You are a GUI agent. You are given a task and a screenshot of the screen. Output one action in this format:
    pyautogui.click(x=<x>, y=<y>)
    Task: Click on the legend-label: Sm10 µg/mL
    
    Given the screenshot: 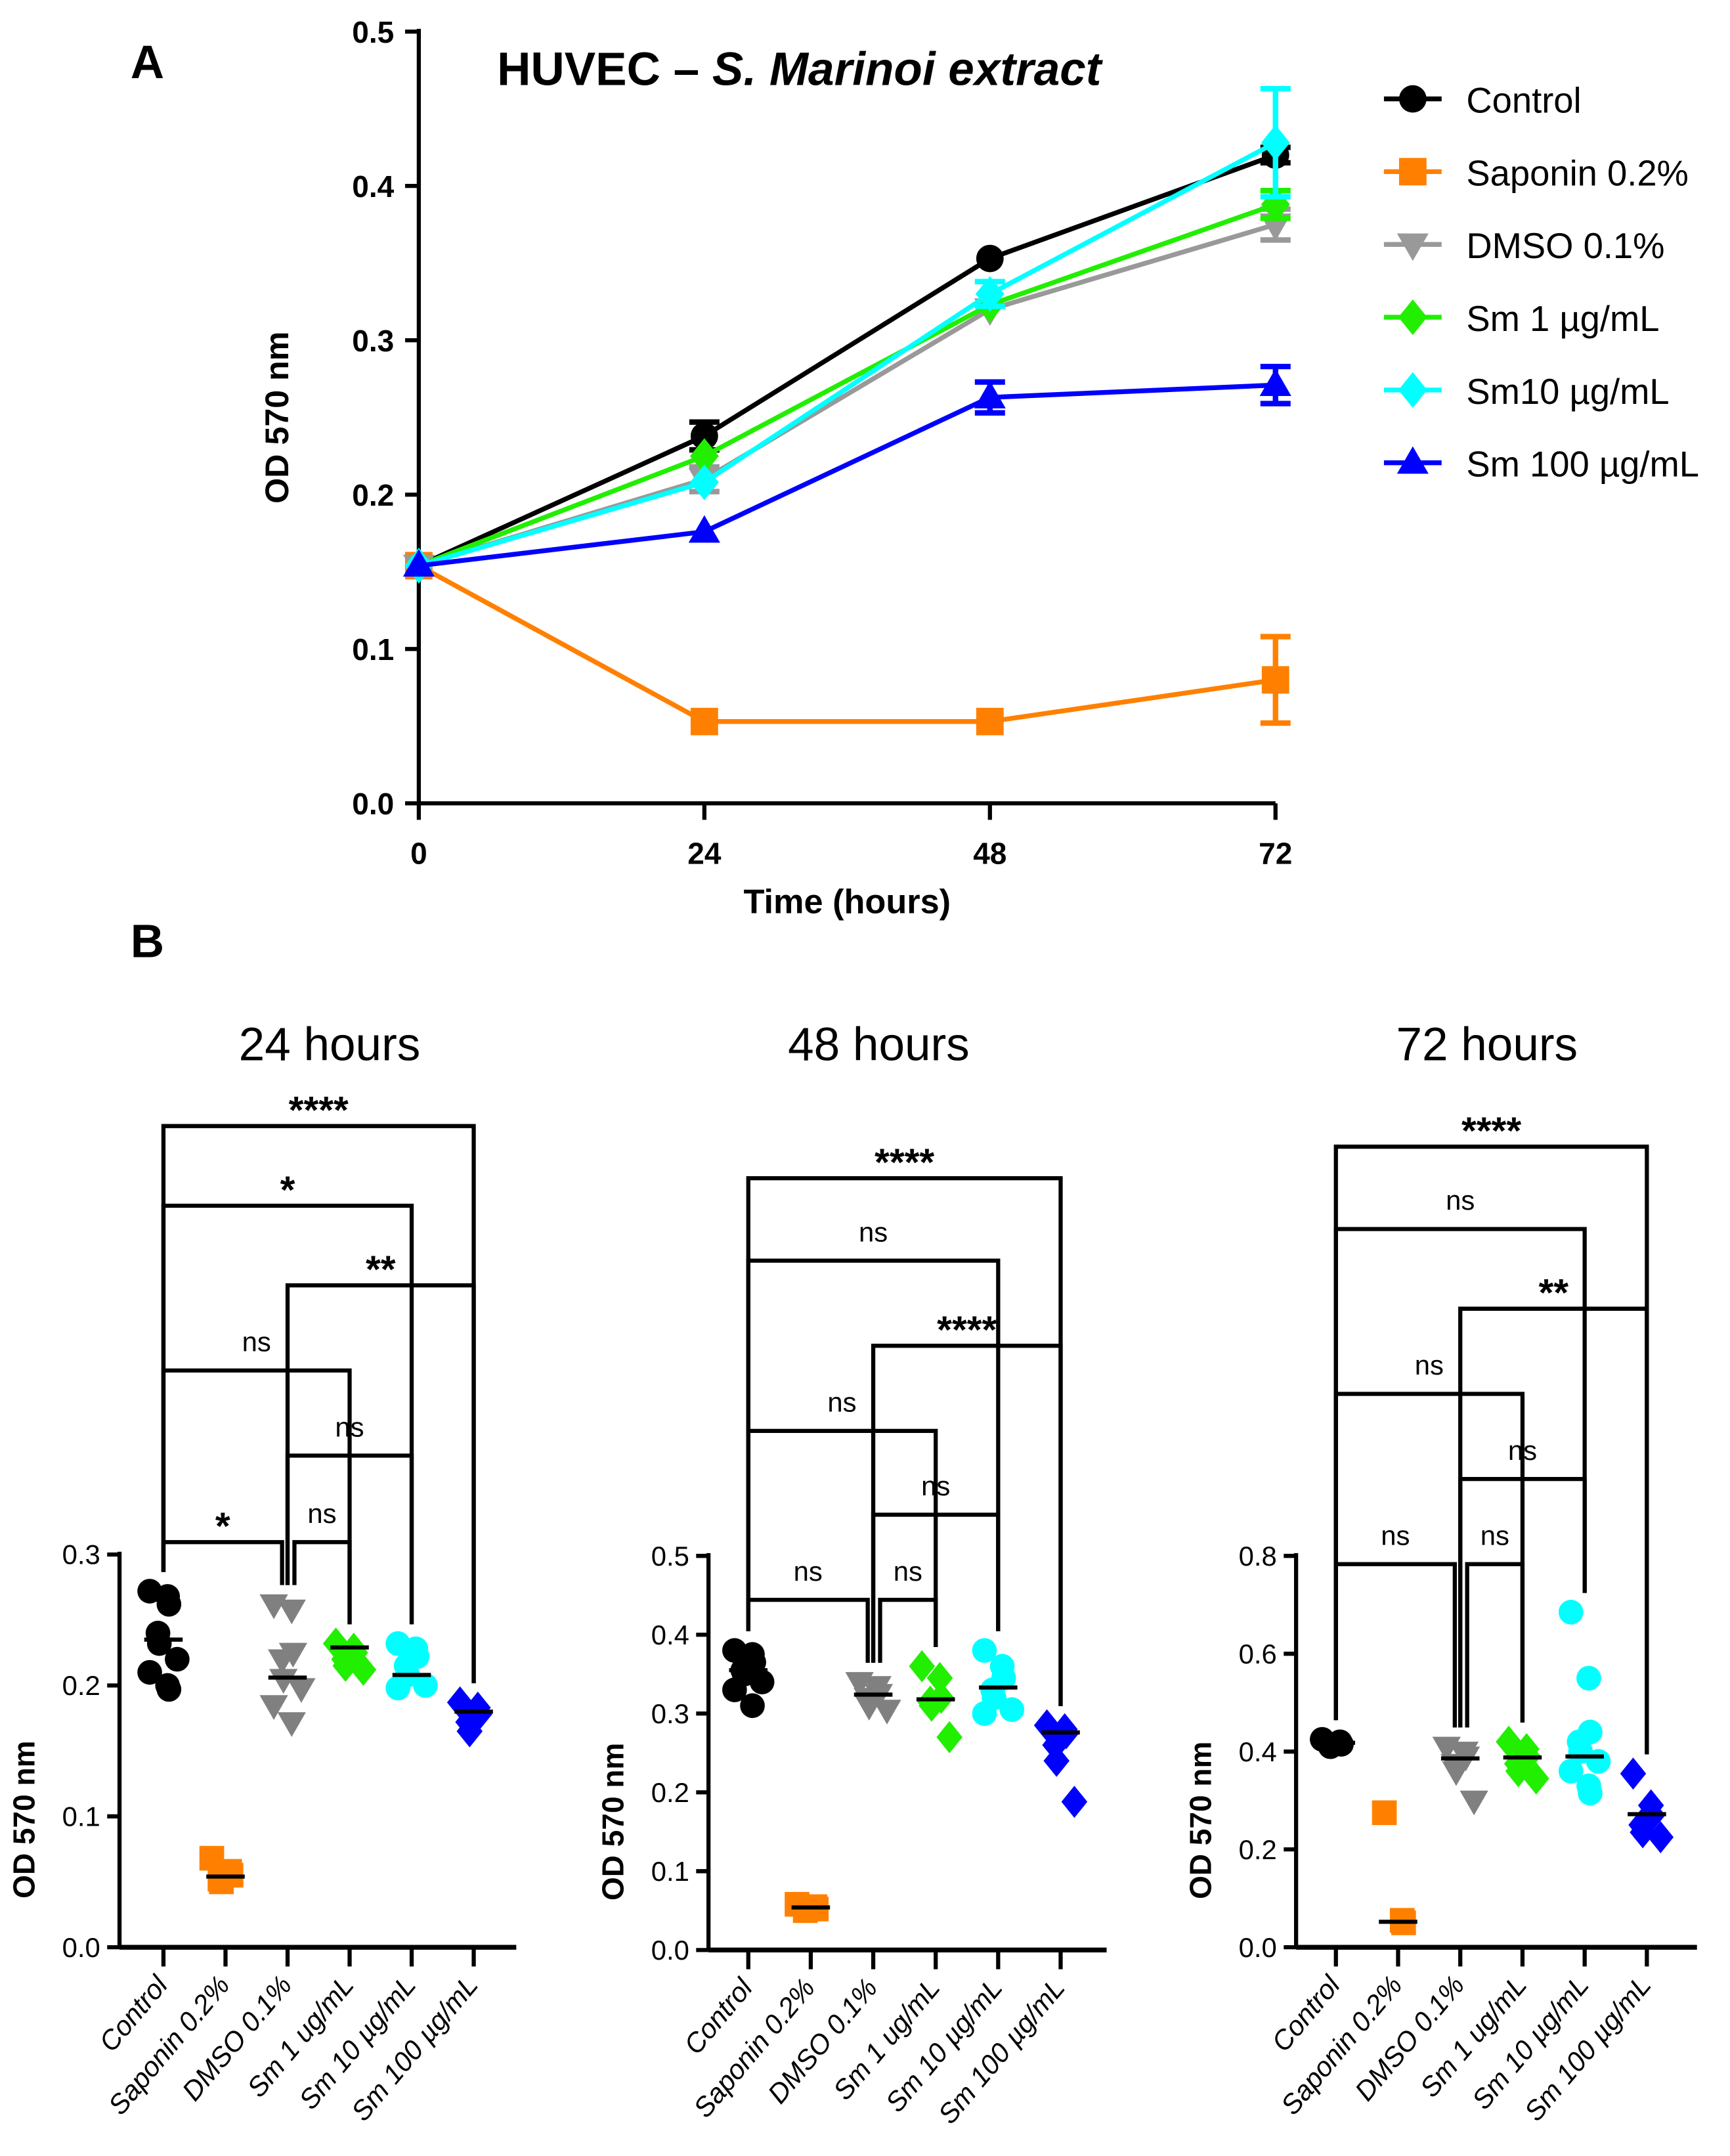 What is the action you would take?
    pyautogui.click(x=1567, y=392)
    